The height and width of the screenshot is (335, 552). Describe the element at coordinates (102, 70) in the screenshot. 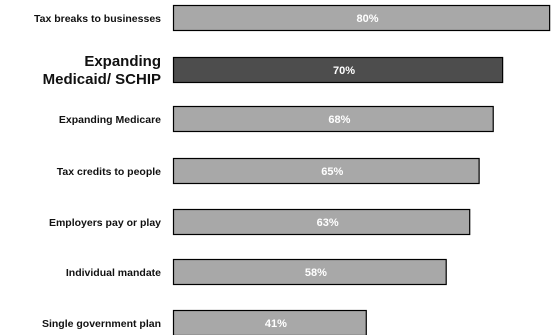

I see `category-label-1: Expanding Medicaid/ SCHIP` at that location.